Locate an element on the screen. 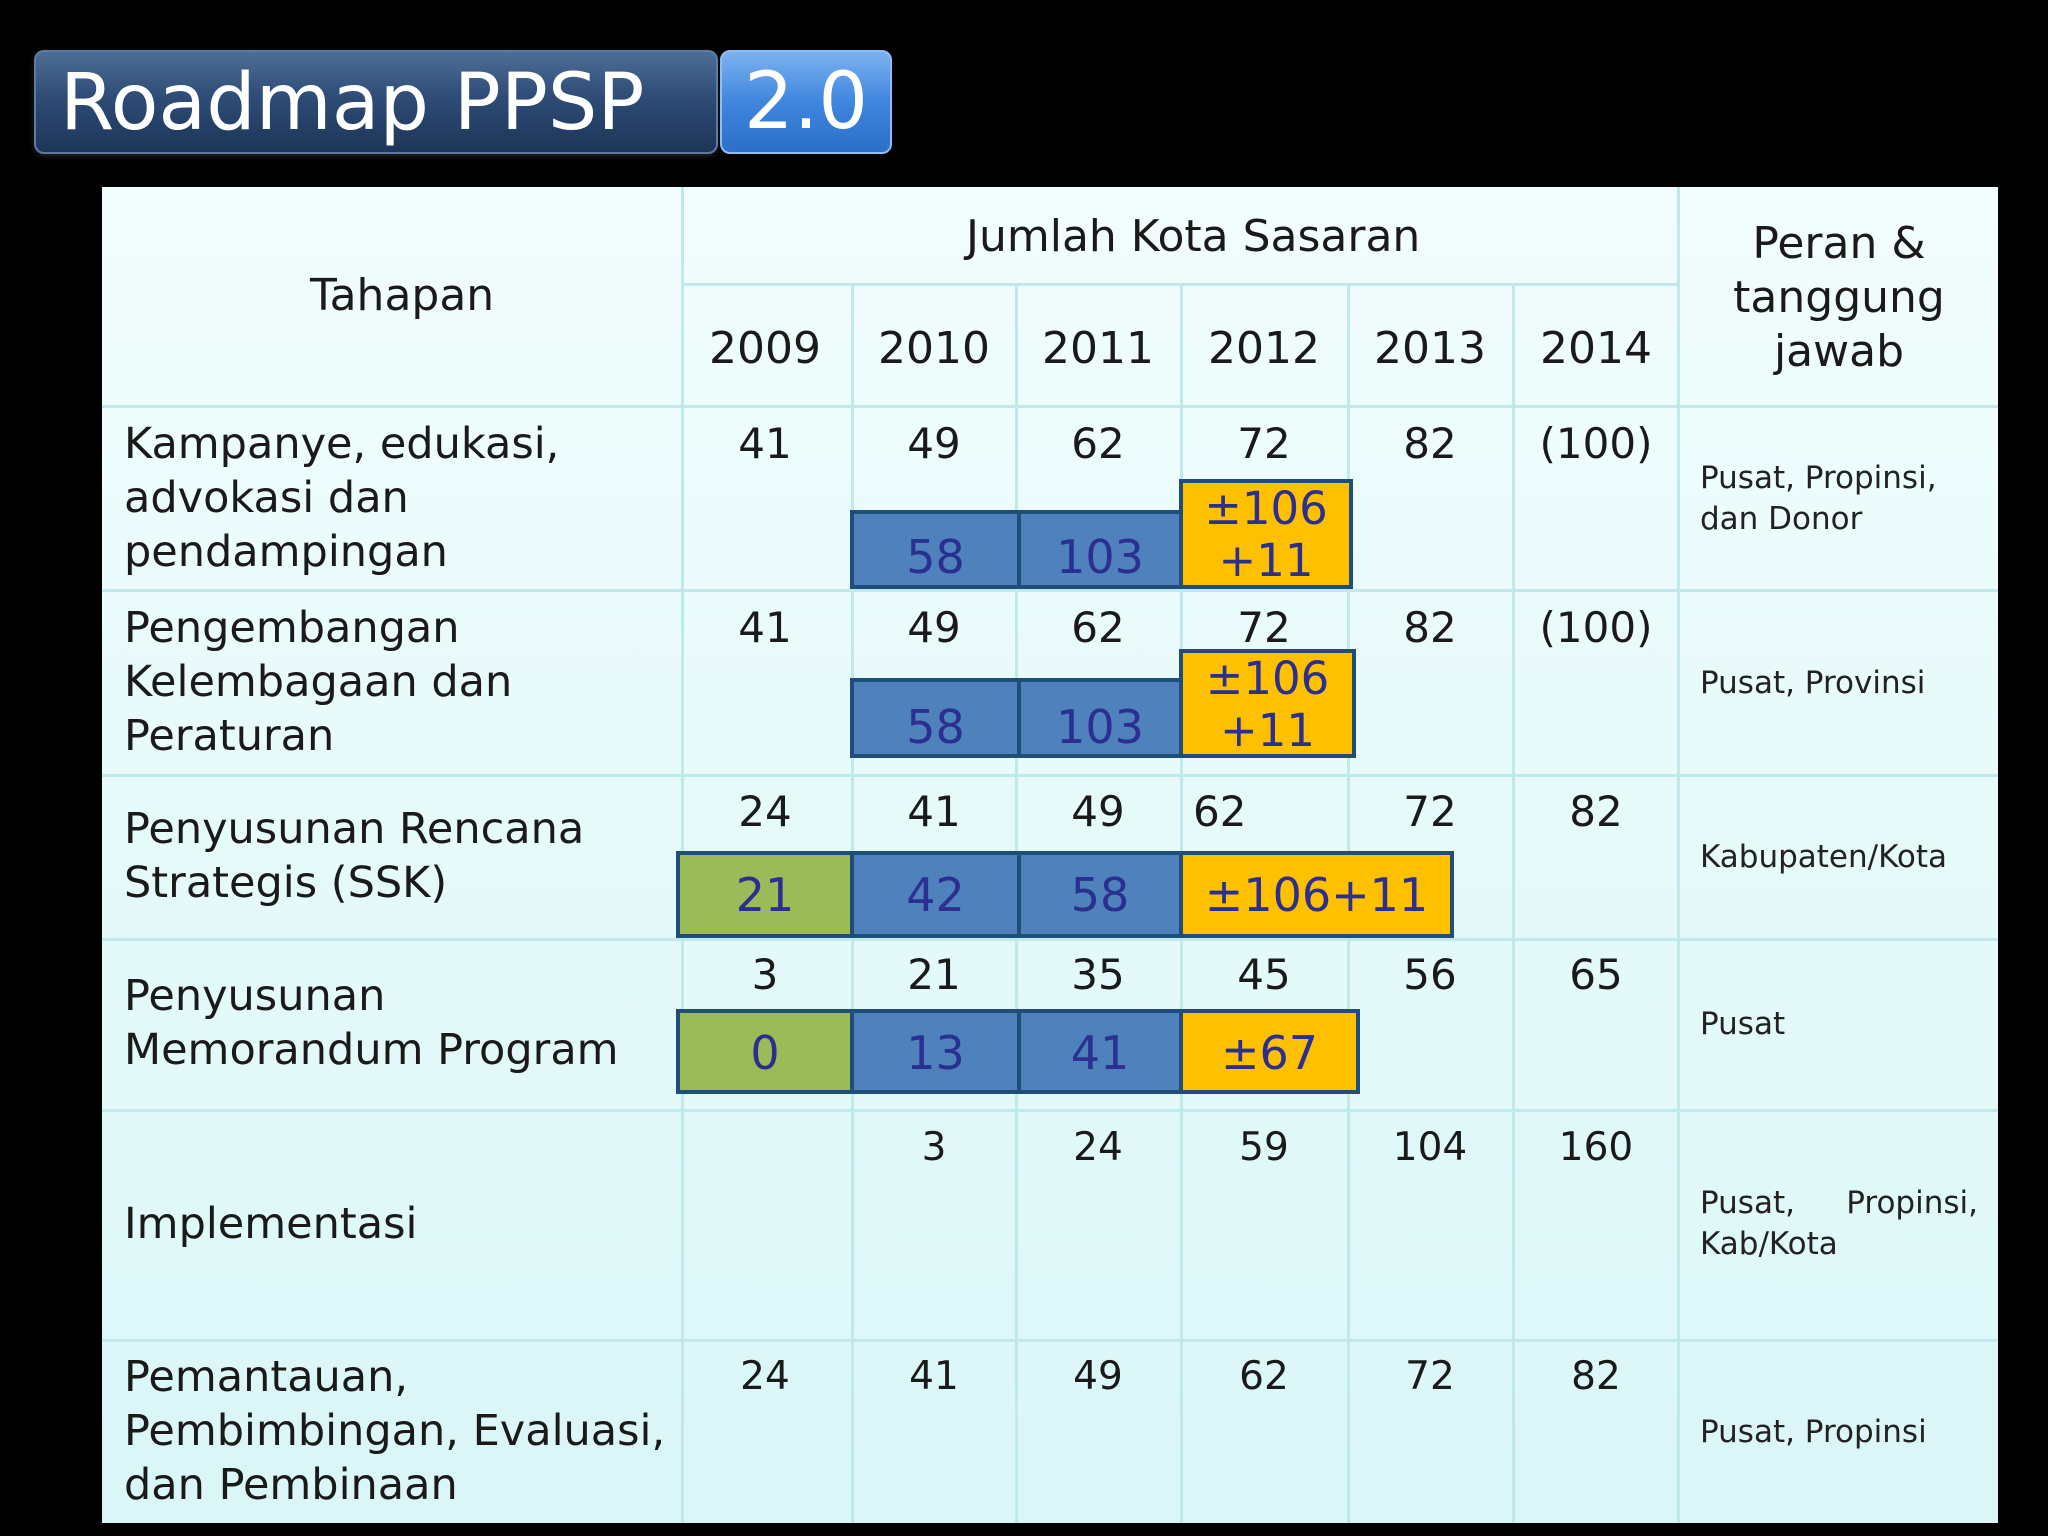  role-word: Propinsi, is located at coordinates (1912, 1203).